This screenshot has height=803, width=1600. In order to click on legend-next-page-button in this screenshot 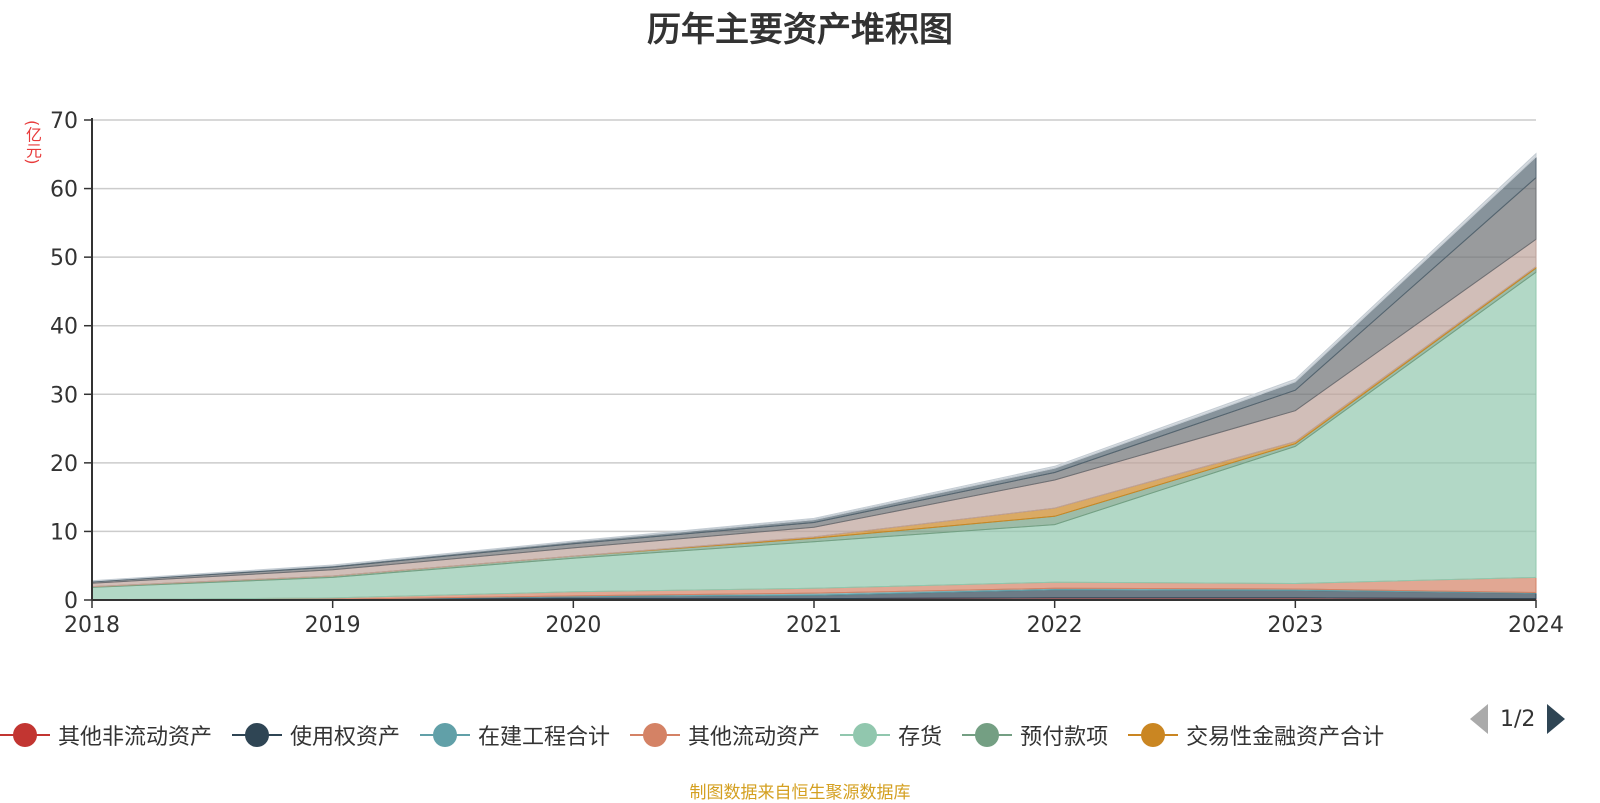, I will do `click(1556, 719)`.